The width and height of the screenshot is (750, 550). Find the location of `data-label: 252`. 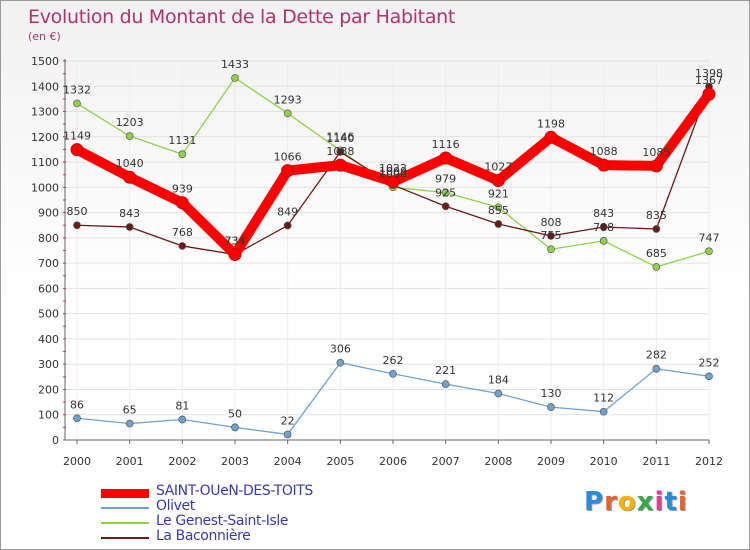

data-label: 252 is located at coordinates (709, 362).